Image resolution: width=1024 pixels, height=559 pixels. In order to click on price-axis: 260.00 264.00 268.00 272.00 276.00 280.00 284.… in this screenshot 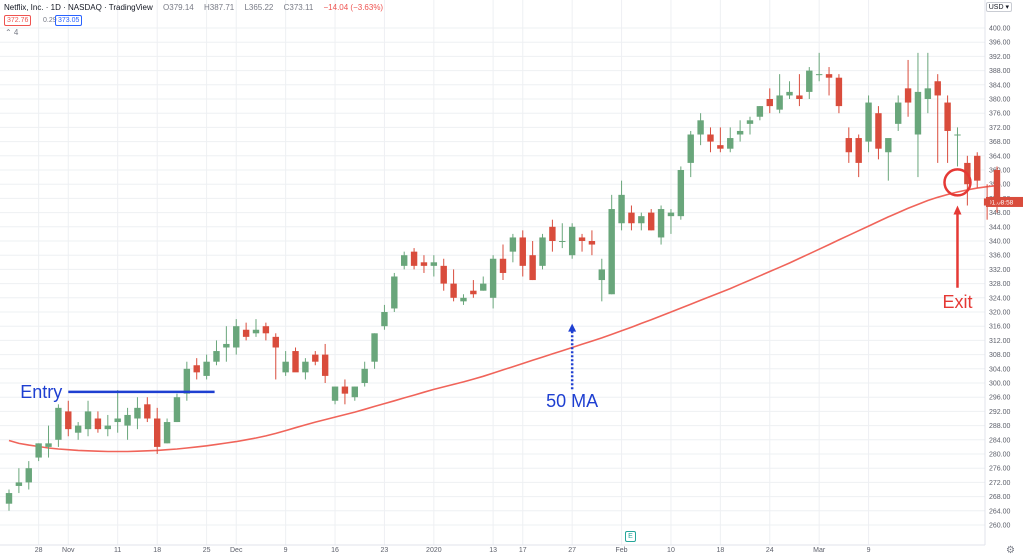, I will do `click(1004, 278)`.